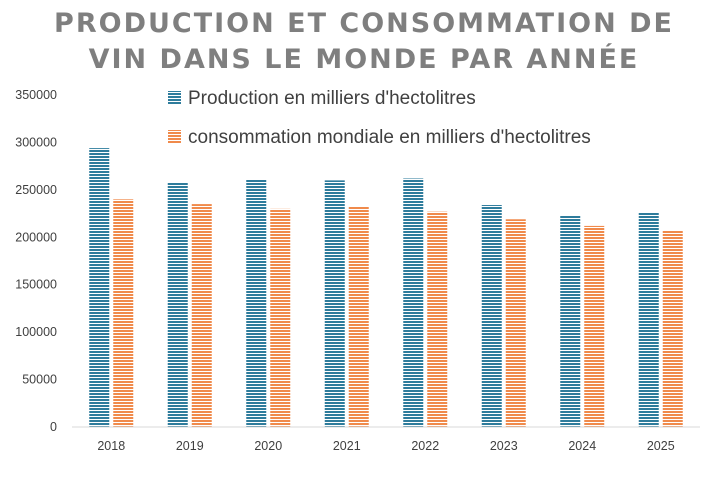  I want to click on bar-production-2020, so click(256, 303).